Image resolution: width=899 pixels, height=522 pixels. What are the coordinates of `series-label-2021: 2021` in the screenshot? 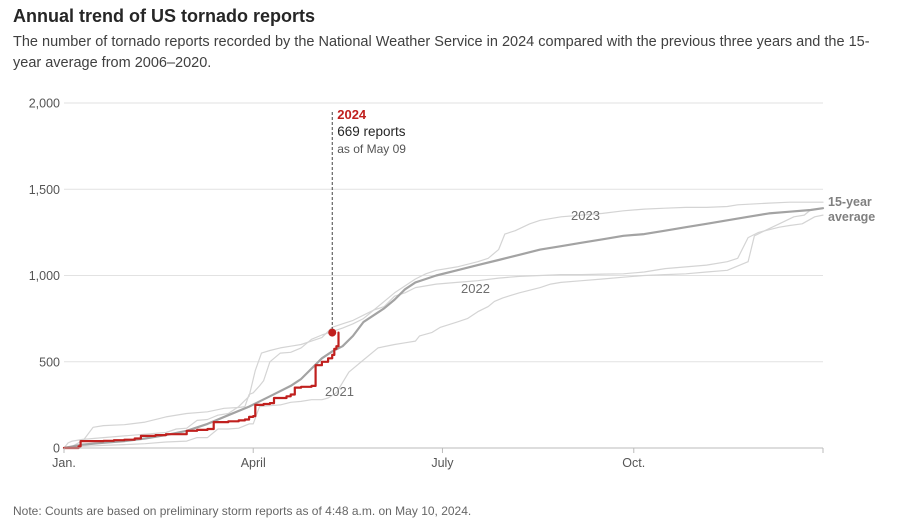 It's located at (339, 391).